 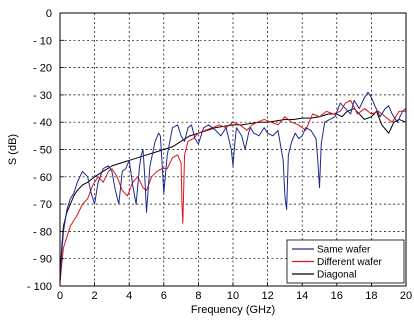 I want to click on x-tick-labels: 0 2 4 6 8 10 12 14 16 18 20, so click(x=234, y=292).